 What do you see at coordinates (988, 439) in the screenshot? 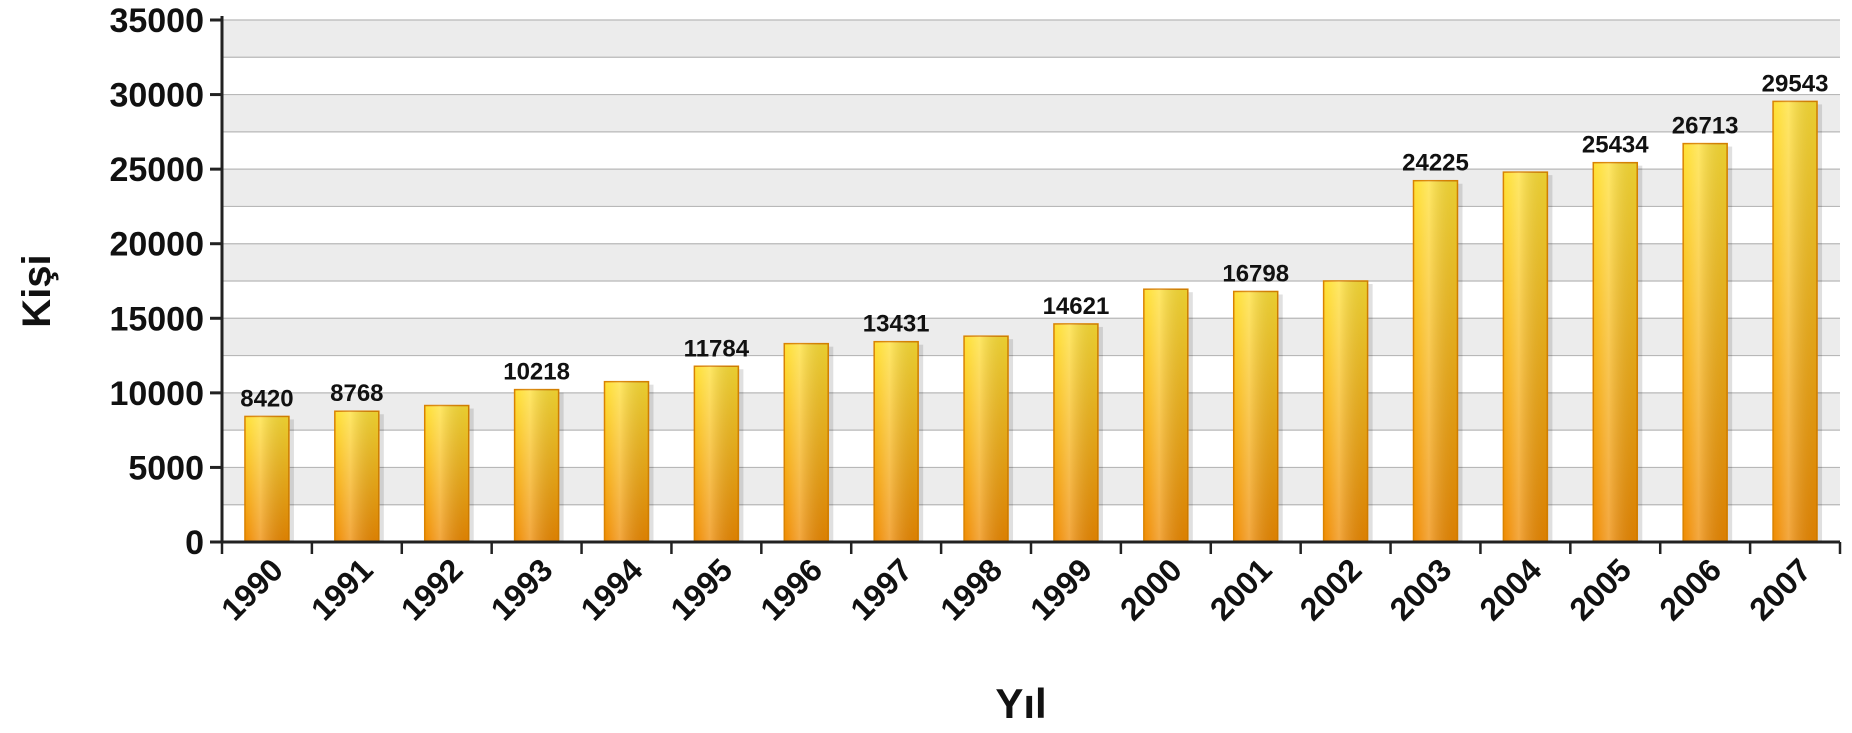
I see `bar-1998` at bounding box center [988, 439].